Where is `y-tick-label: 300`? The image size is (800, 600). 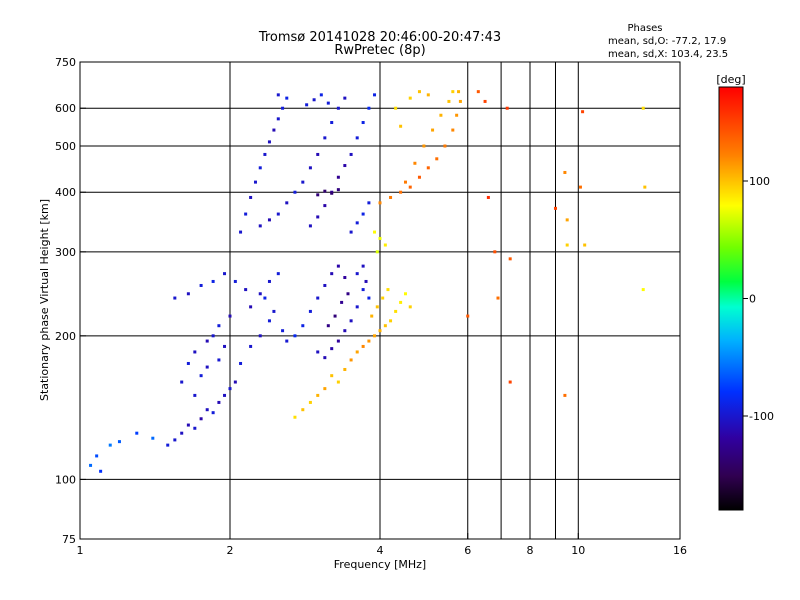
y-tick-label: 300 is located at coordinates (65, 252).